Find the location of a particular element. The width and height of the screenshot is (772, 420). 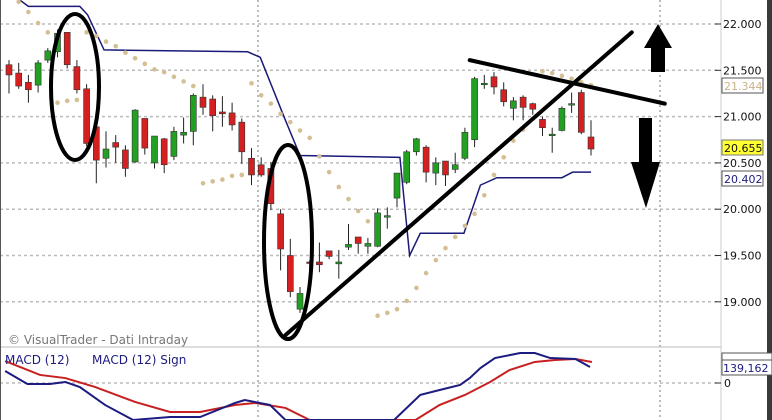

y-tick-label: 19.500 is located at coordinates (742, 256).